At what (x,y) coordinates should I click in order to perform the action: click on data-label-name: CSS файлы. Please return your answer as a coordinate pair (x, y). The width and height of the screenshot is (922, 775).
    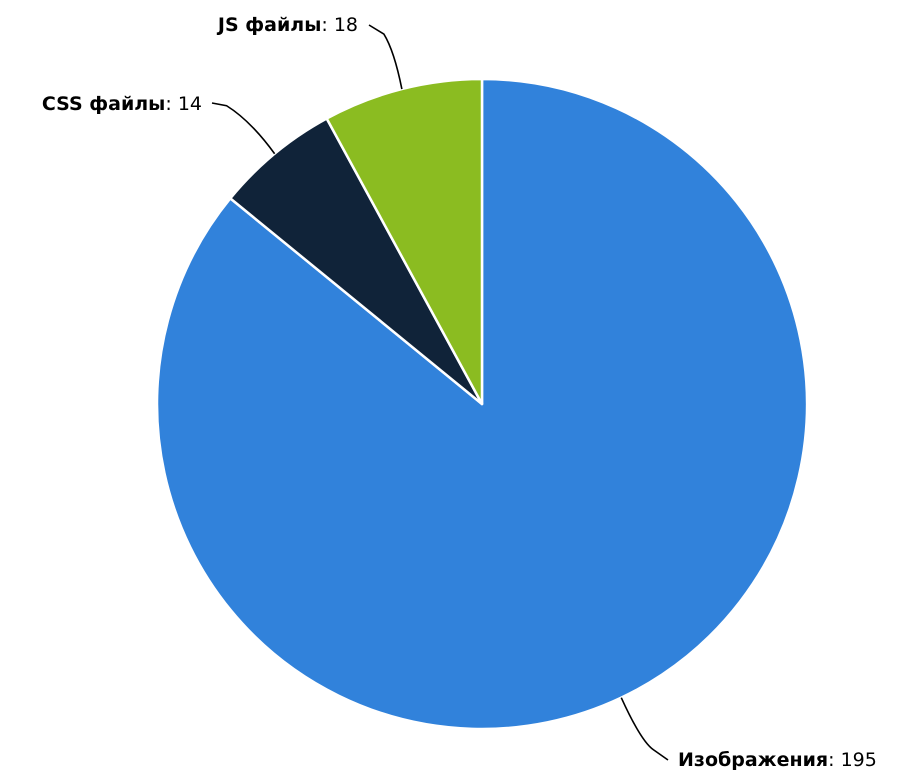
    Looking at the image, I should click on (104, 104).